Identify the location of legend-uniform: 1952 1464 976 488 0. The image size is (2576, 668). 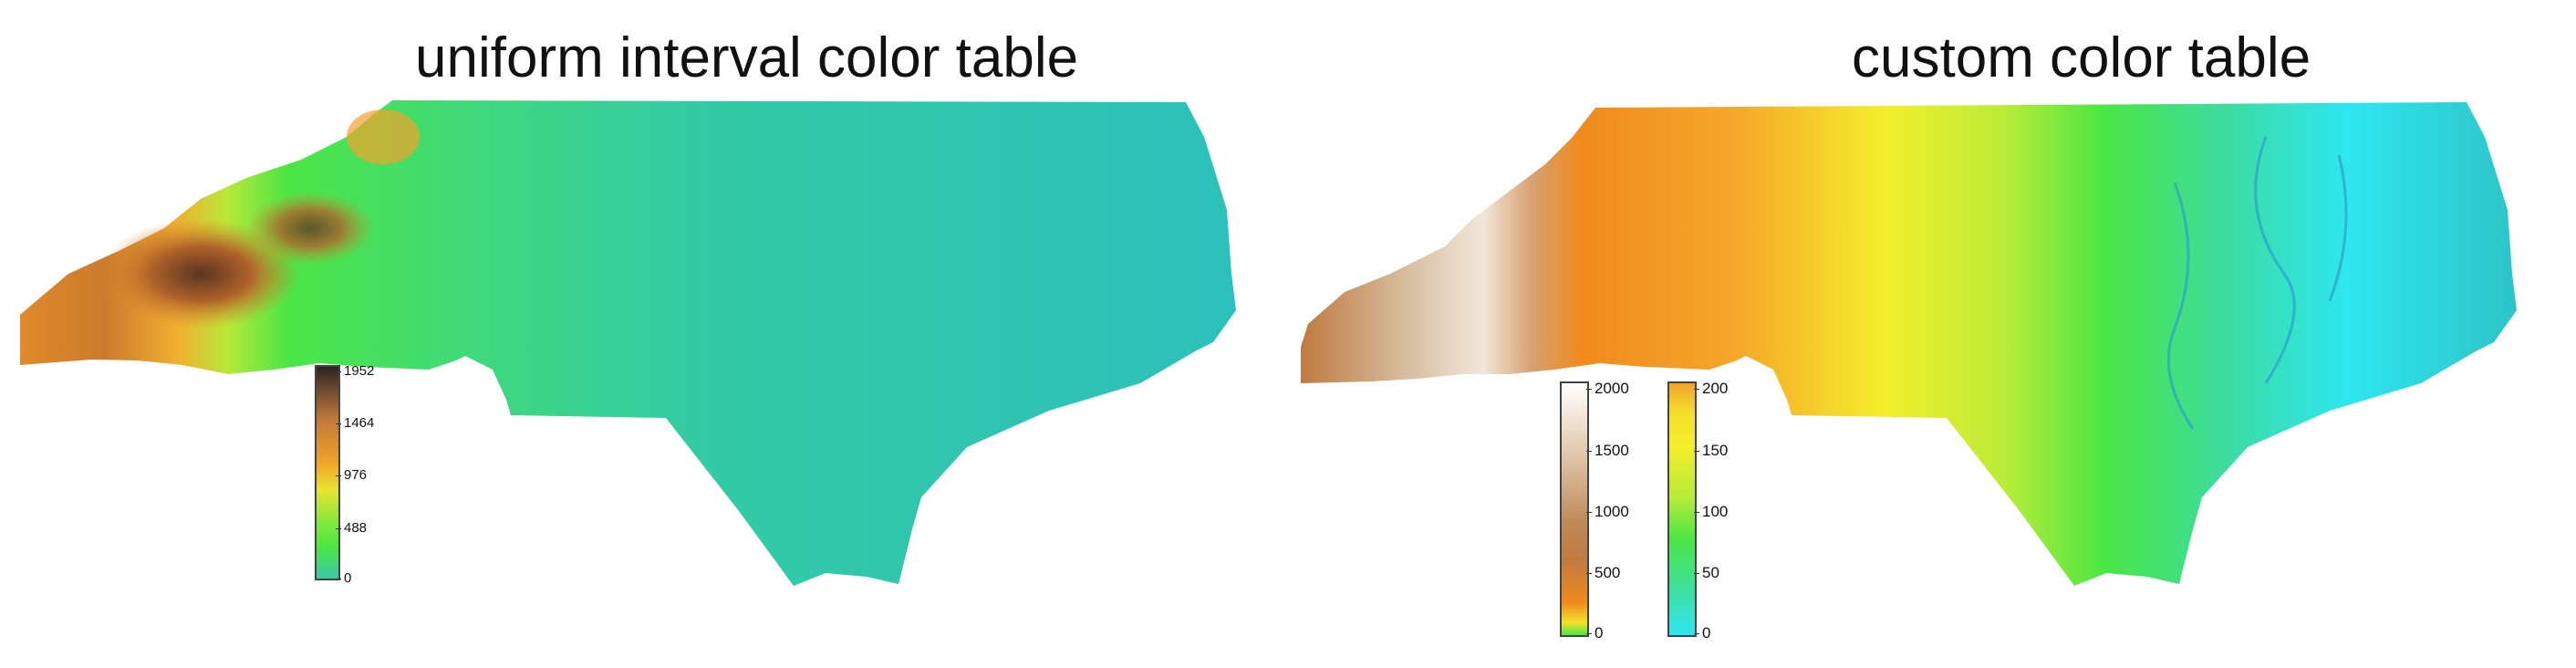
(360, 474).